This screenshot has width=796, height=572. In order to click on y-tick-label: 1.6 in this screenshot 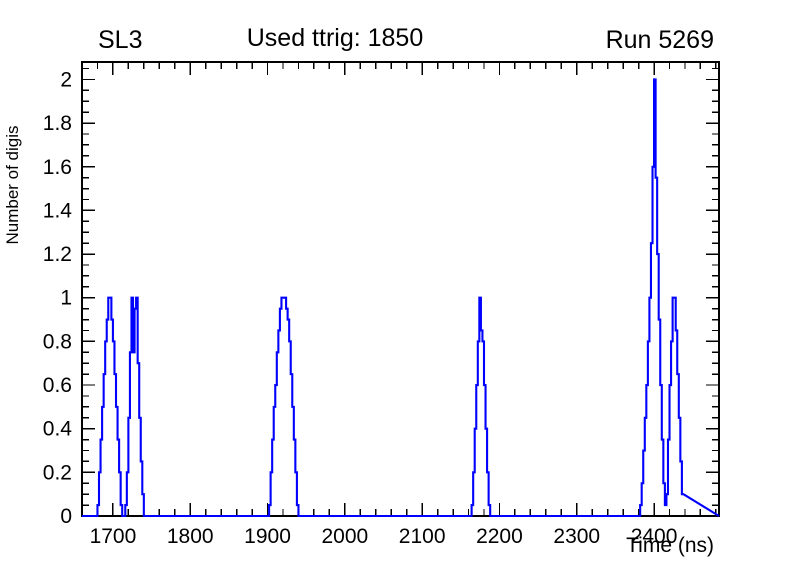, I will do `click(57, 167)`.